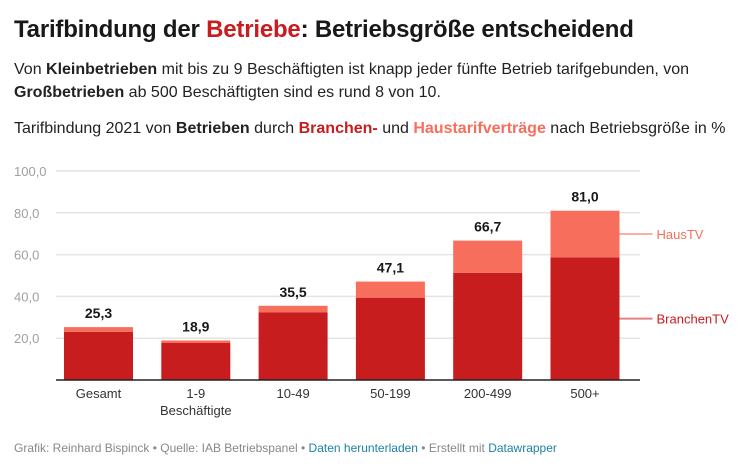 This screenshot has width=746, height=468. What do you see at coordinates (693, 319) in the screenshot?
I see `legend-label-branchentv: BranchenTV` at bounding box center [693, 319].